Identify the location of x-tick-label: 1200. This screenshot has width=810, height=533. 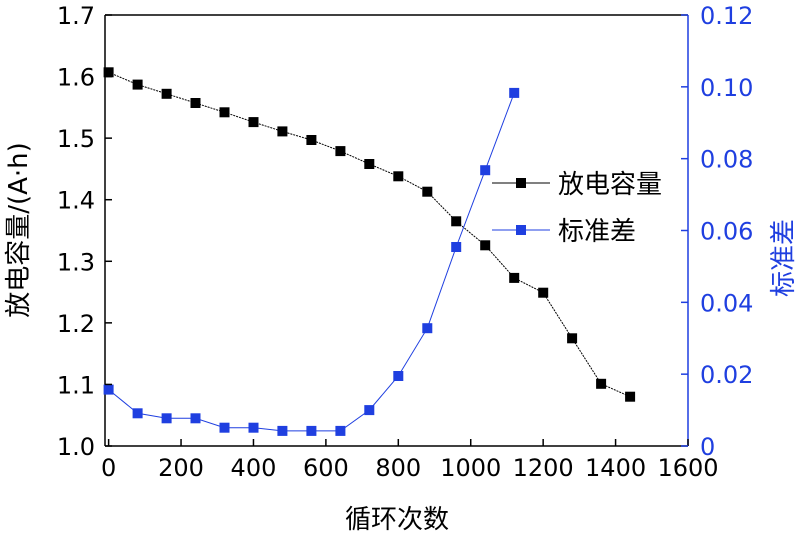
(543, 468).